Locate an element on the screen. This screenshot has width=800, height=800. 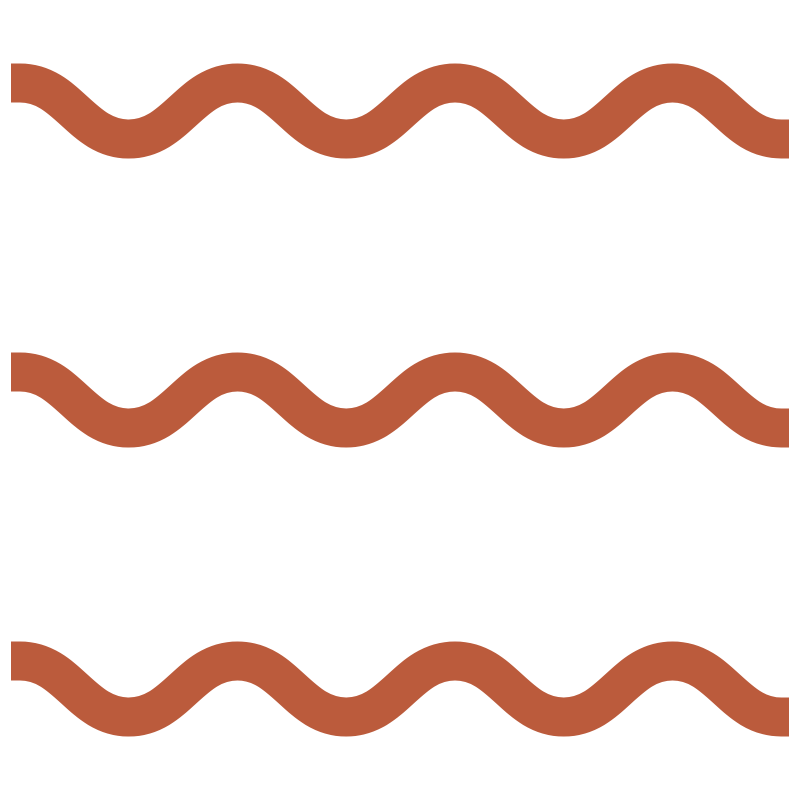
wave-line-top is located at coordinates (400, 111).